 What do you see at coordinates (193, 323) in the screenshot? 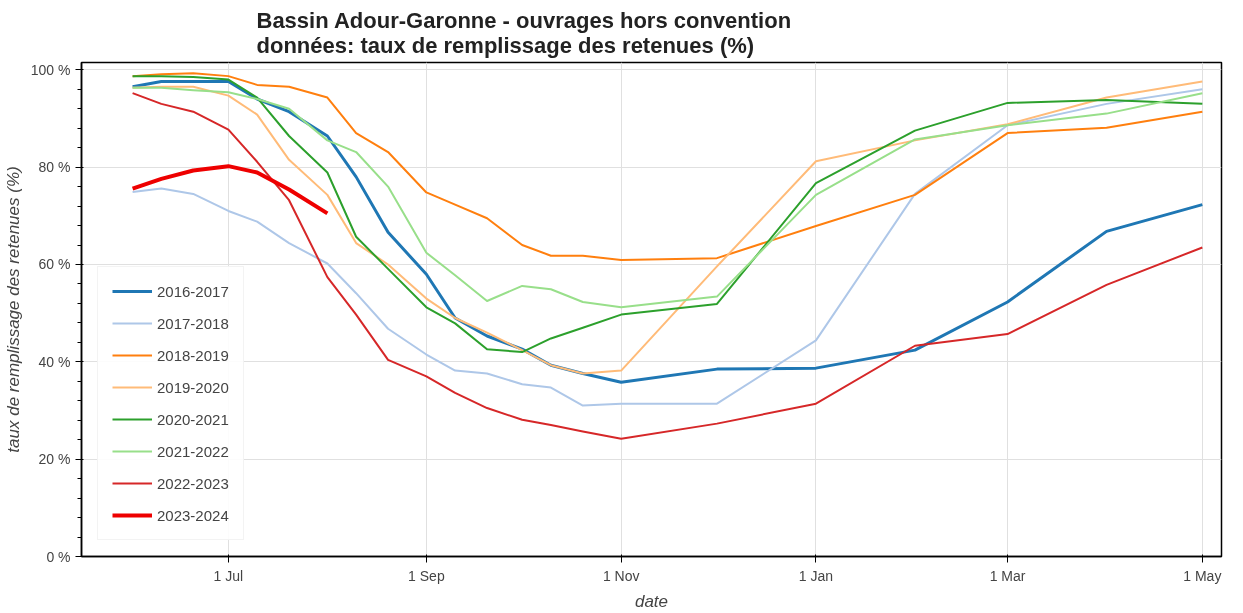
I see `legend-label: 2017-2018` at bounding box center [193, 323].